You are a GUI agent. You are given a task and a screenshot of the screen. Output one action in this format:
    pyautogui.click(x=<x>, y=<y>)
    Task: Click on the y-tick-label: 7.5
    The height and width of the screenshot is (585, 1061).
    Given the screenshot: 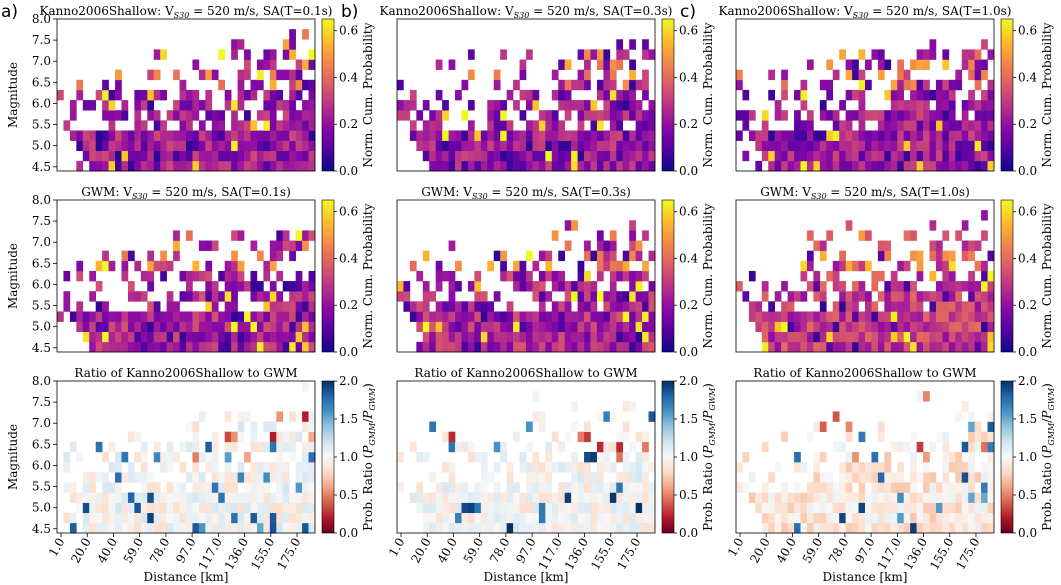 What is the action you would take?
    pyautogui.click(x=41, y=402)
    